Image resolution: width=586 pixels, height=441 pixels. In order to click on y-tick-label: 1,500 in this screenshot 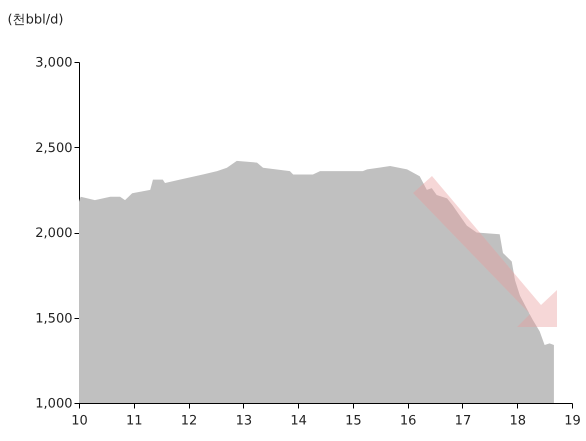, I will do `click(53, 318)`.